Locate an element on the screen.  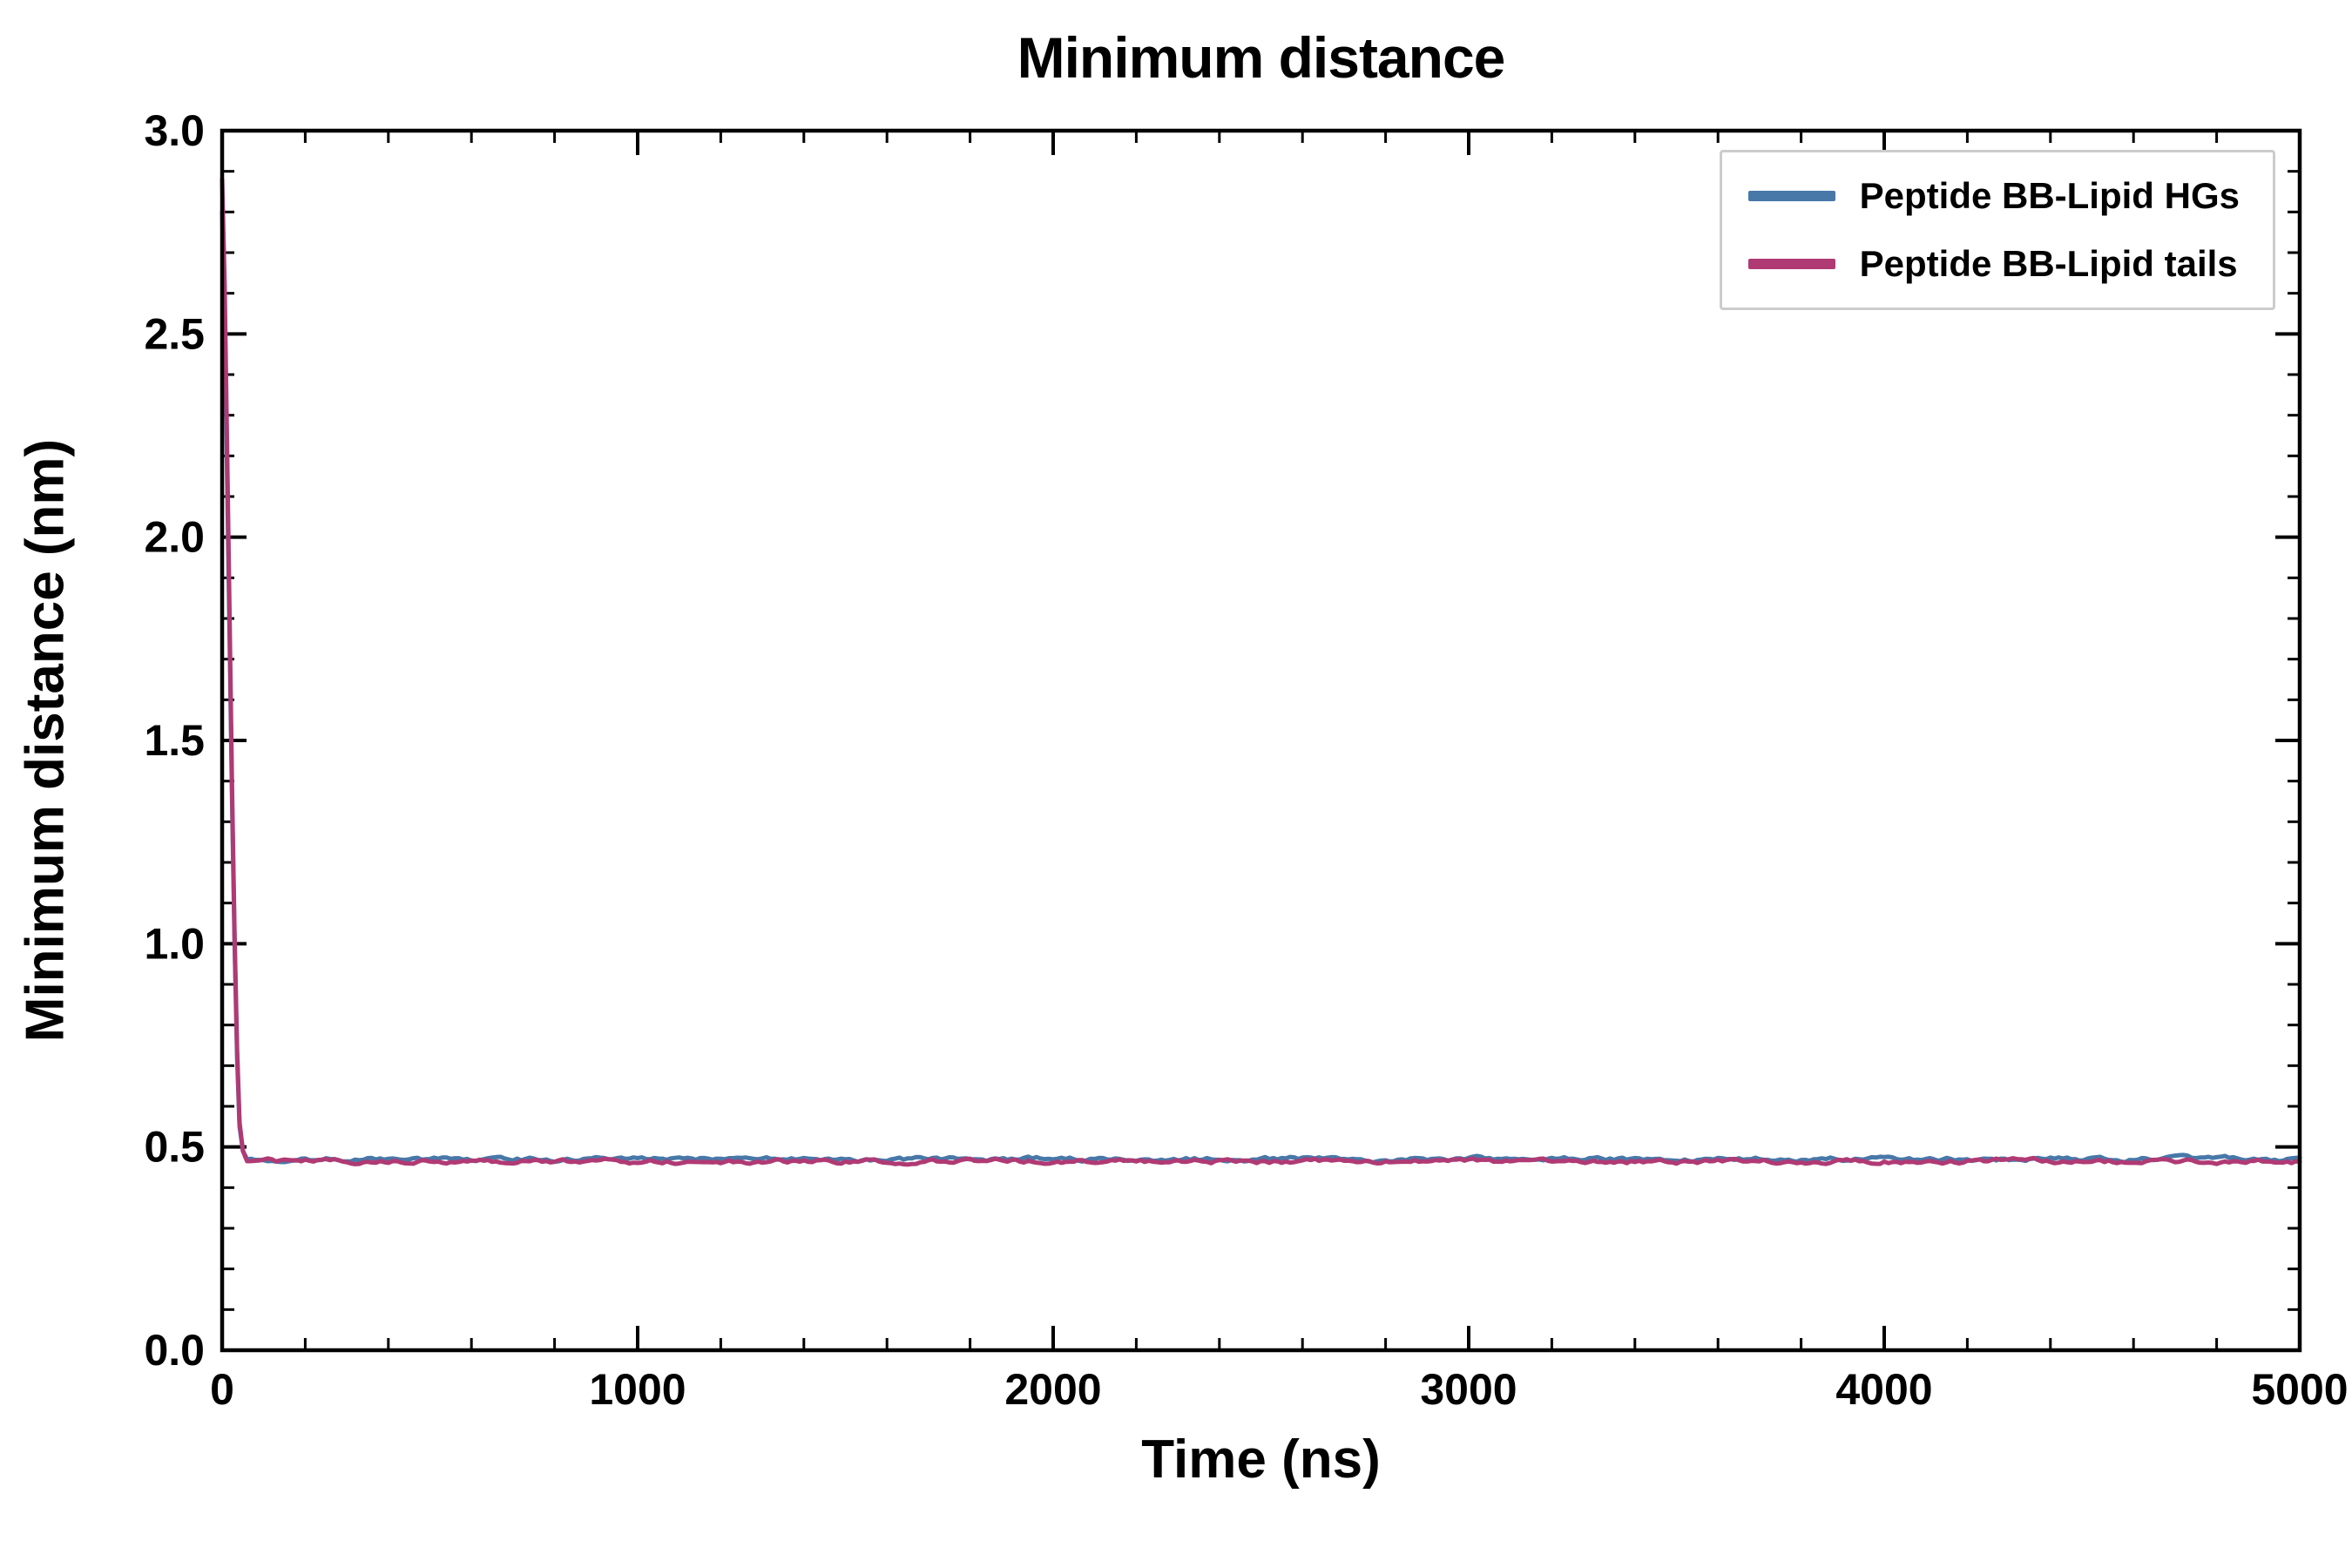
x-tick-label: 0 is located at coordinates (222, 1389).